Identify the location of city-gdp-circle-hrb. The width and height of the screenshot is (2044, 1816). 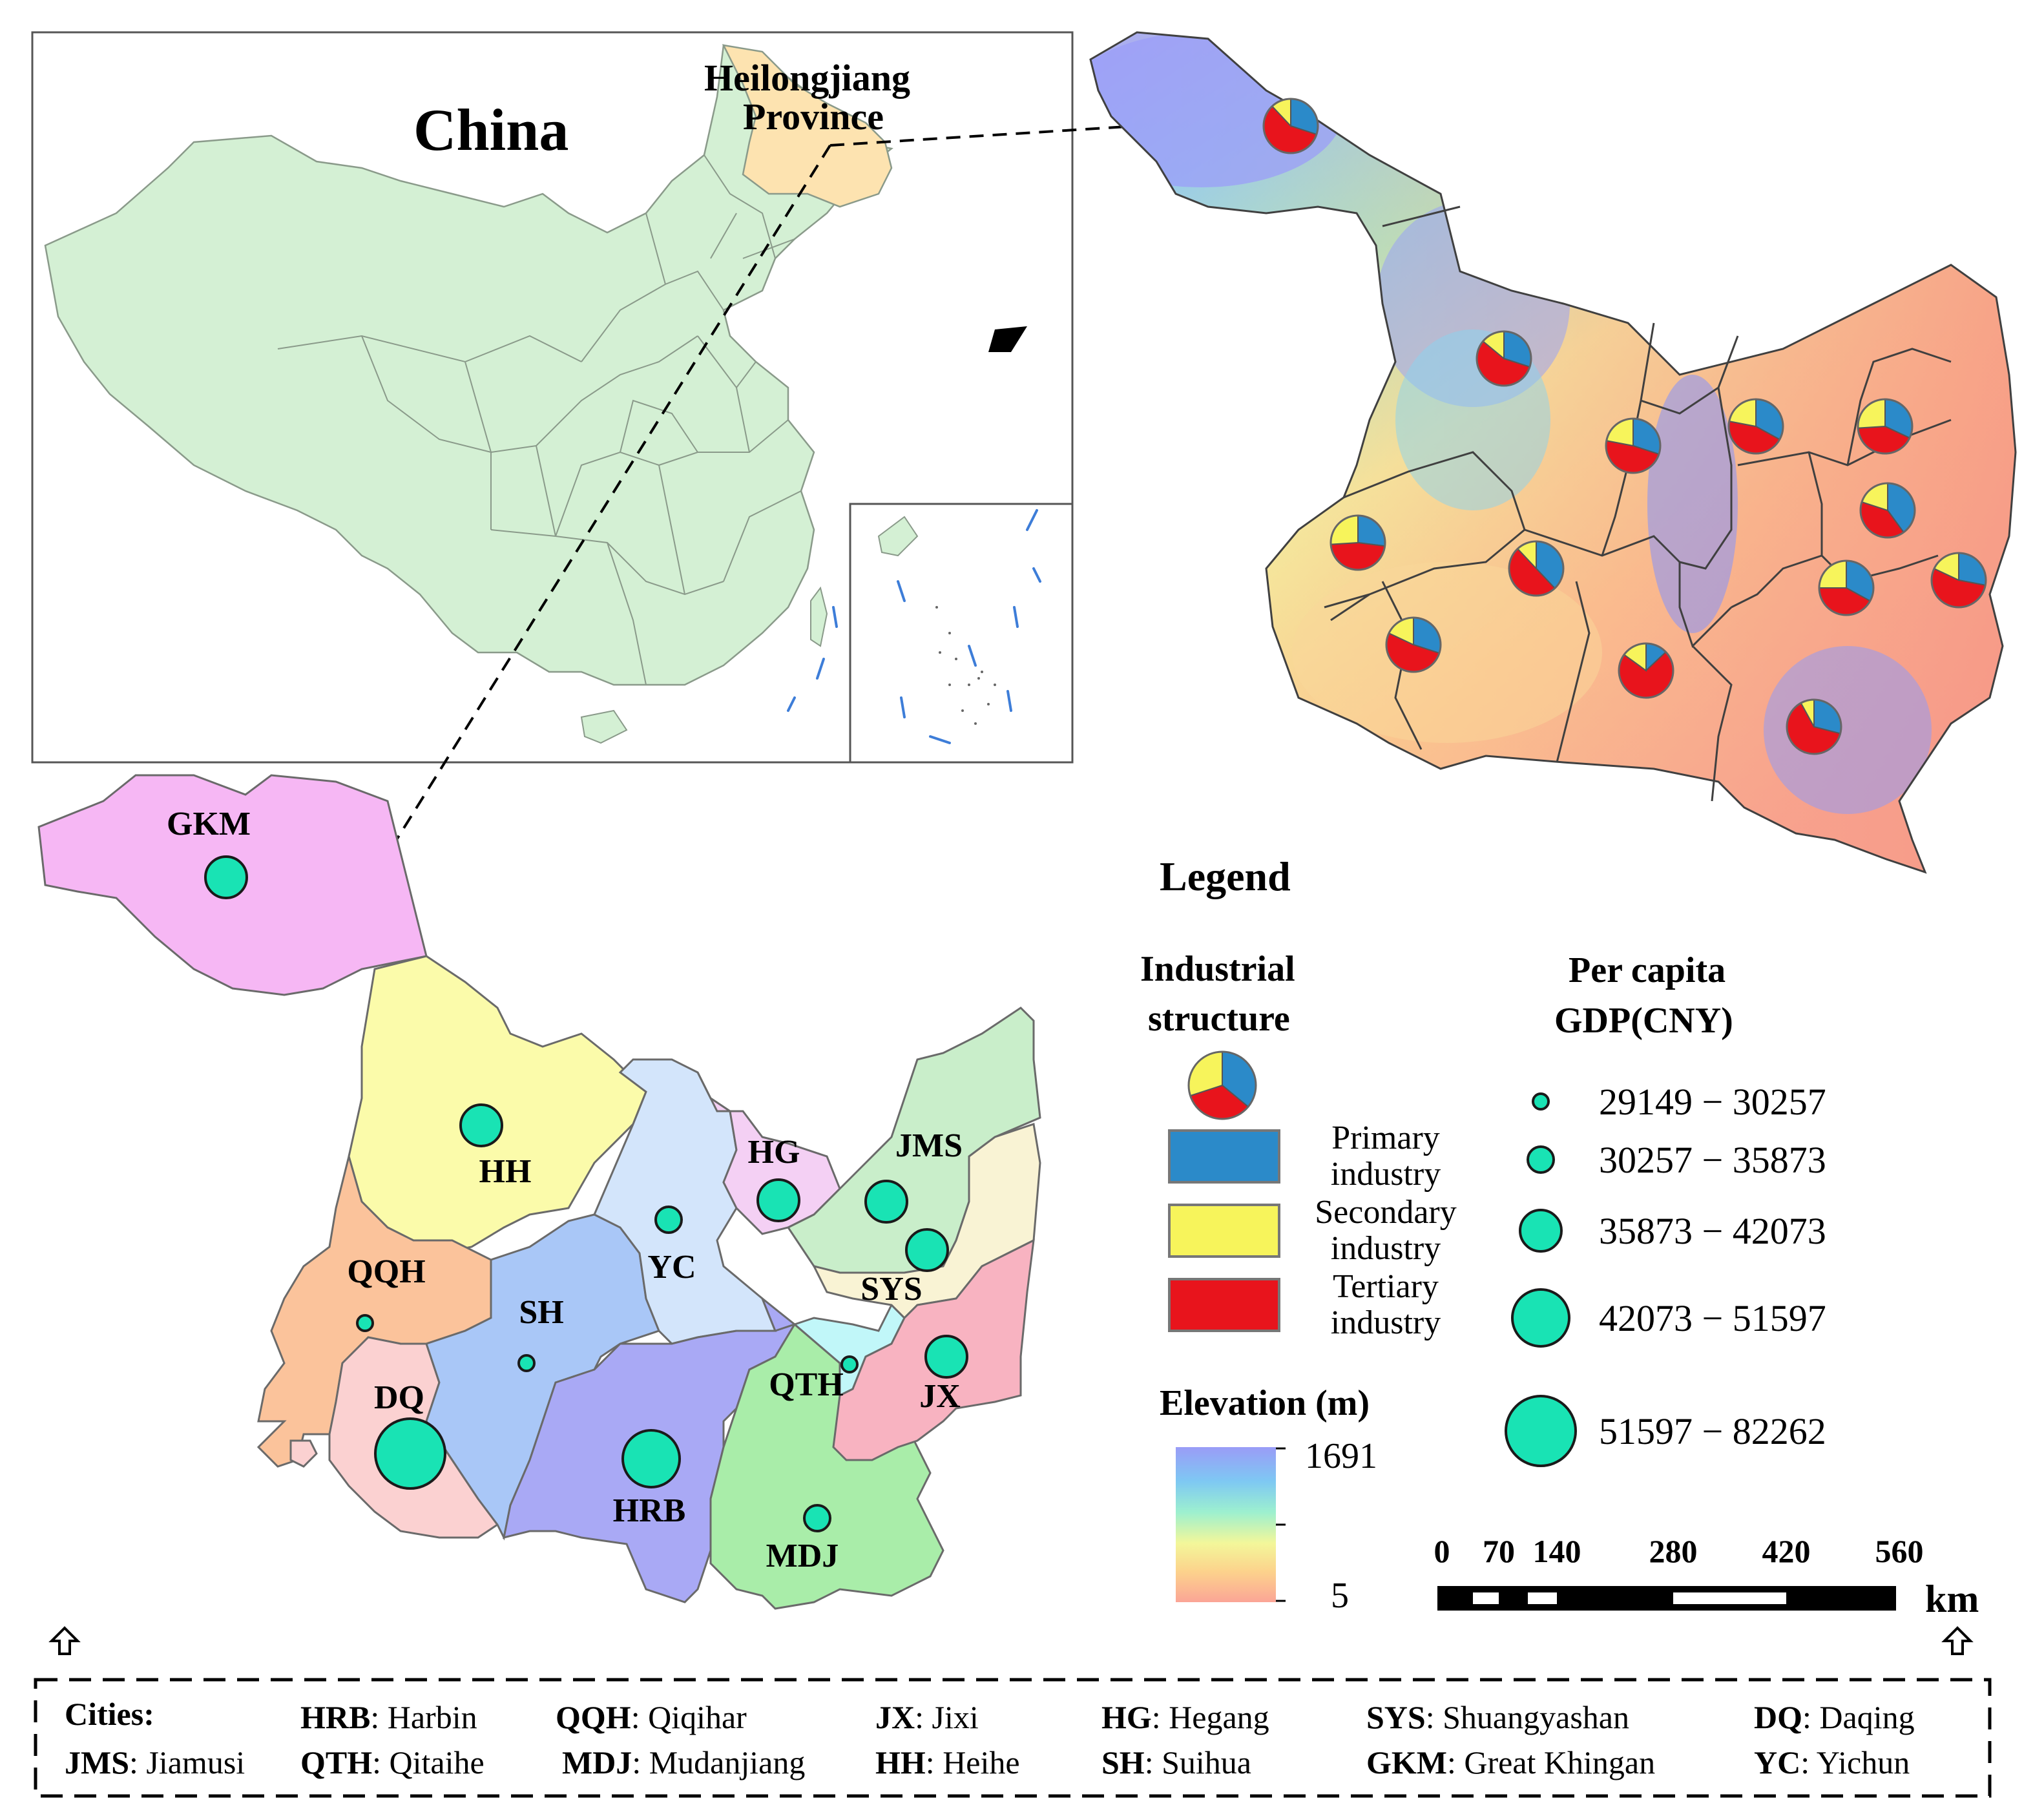
(651, 1458).